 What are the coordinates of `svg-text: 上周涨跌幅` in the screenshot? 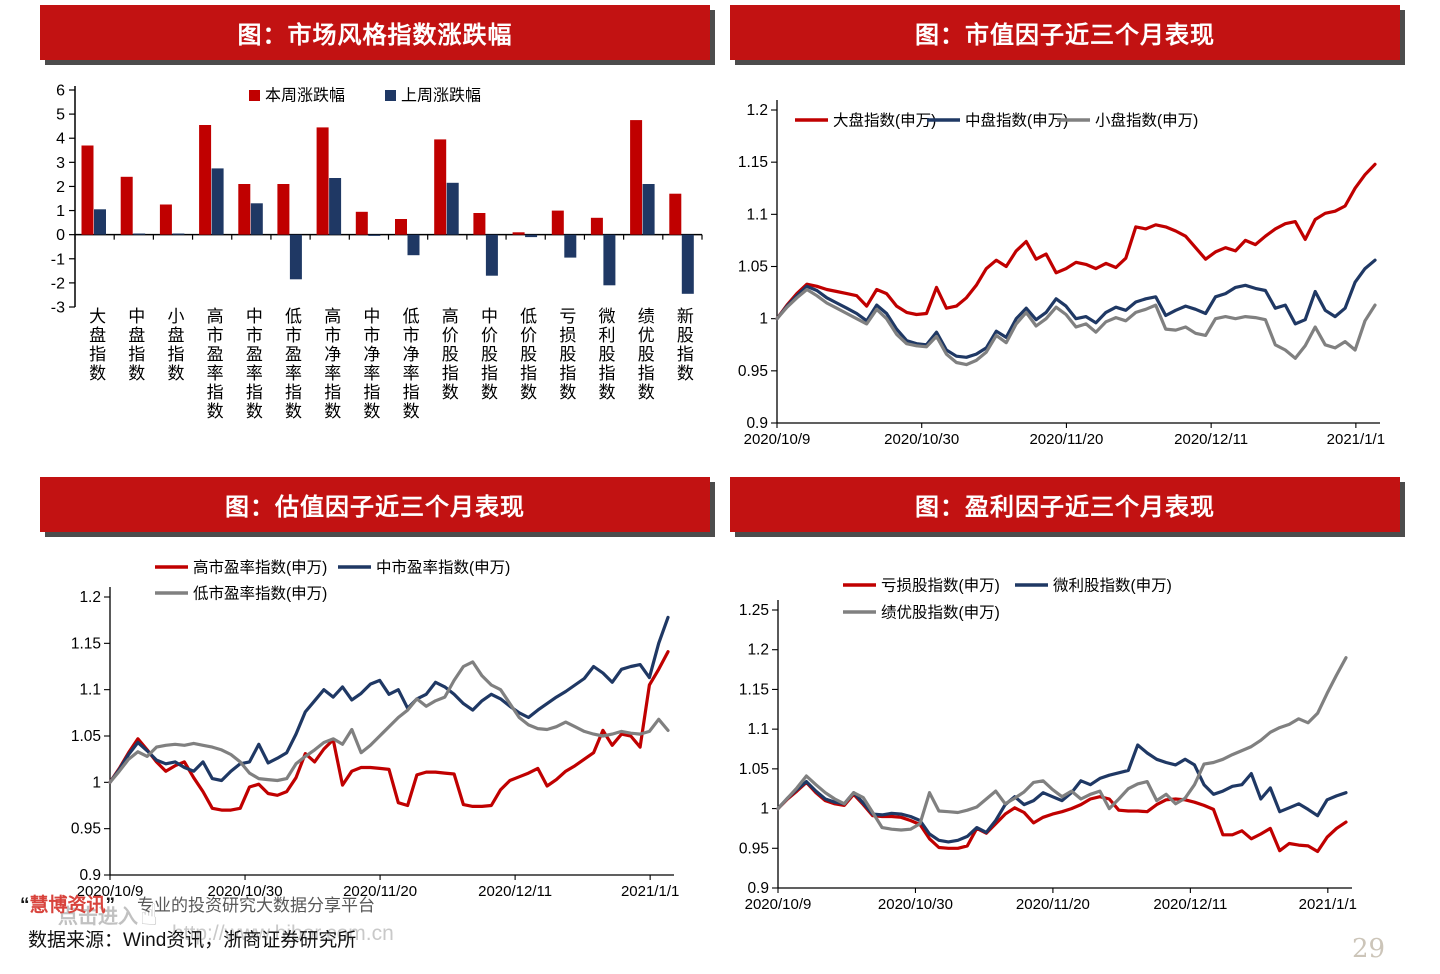 It's located at (441, 96).